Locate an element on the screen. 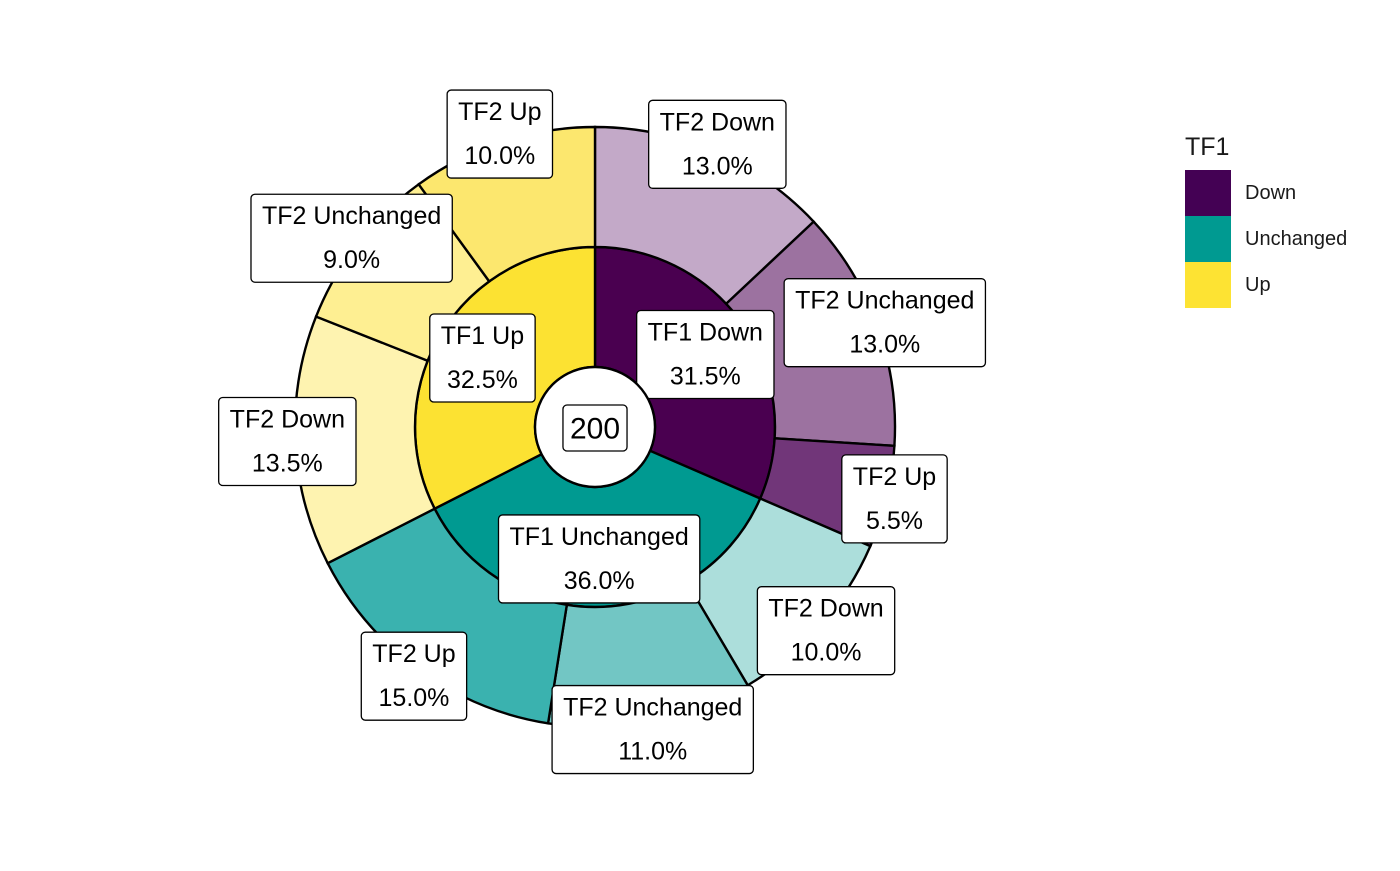 This screenshot has height=871, width=1400. outer-tf1-unchanged-tf2-up-label: TF2 Up 15.0% is located at coordinates (414, 676).